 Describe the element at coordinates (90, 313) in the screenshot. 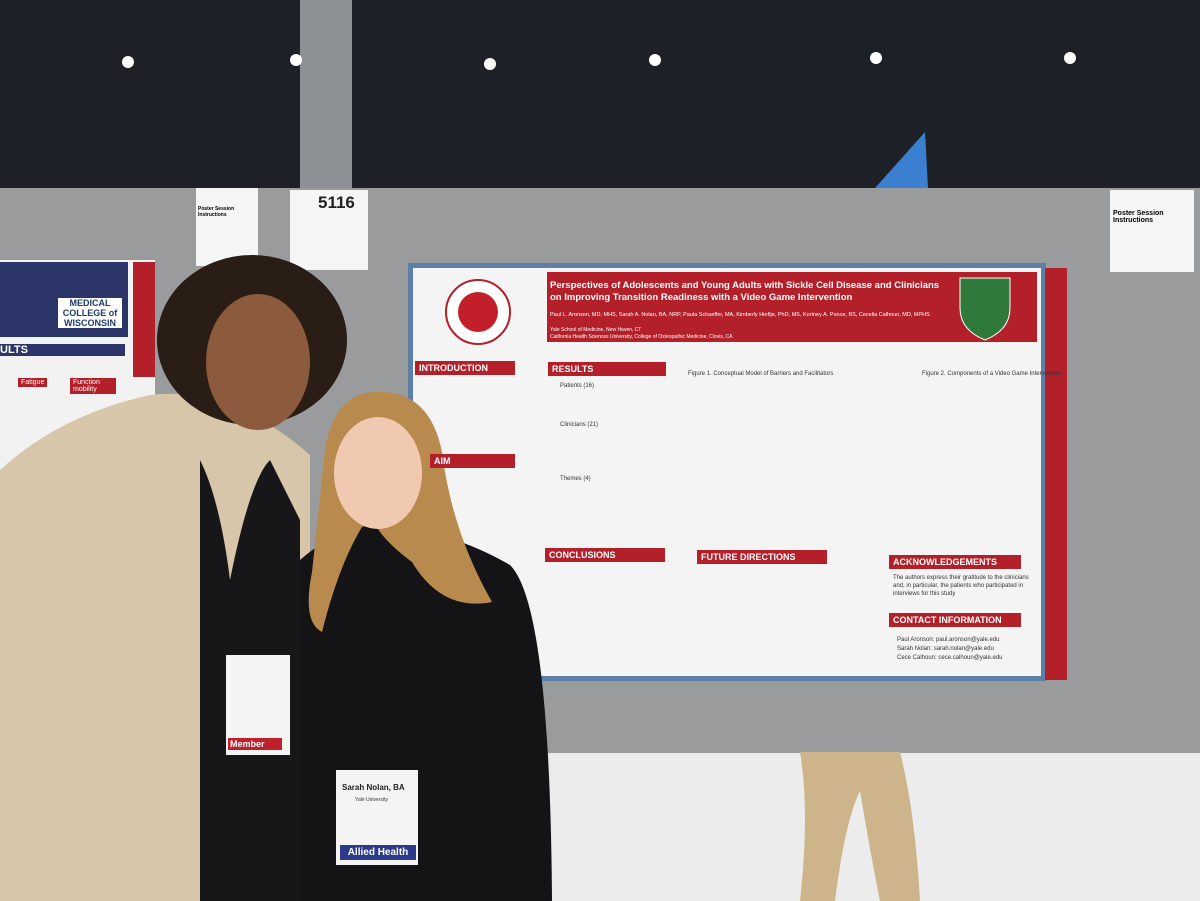

I see `left-poster-logo: MEDICAL COLLEGE of WISCONSIN` at that location.